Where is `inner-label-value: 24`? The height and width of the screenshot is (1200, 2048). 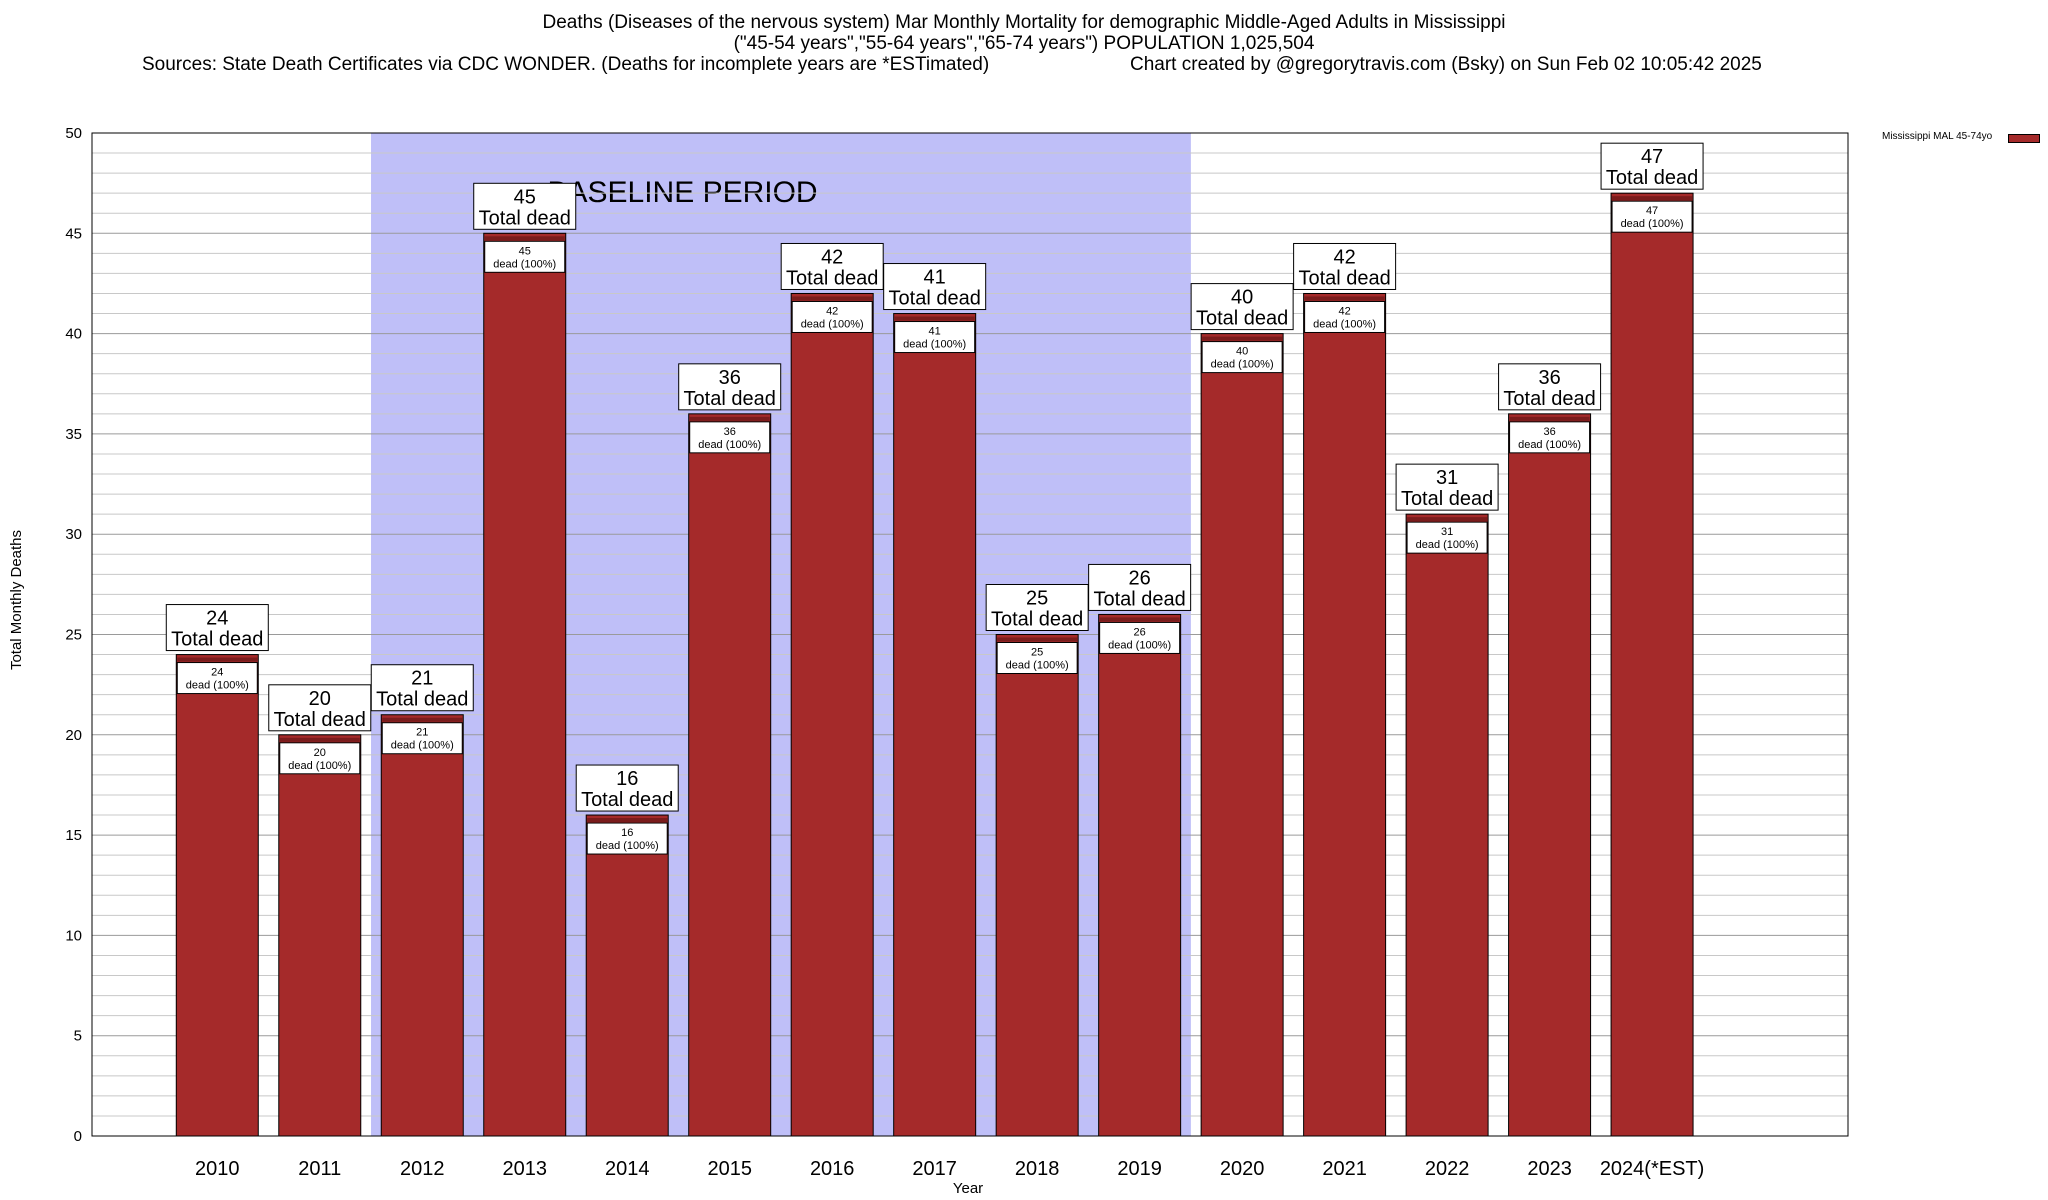 inner-label-value: 24 is located at coordinates (217, 673).